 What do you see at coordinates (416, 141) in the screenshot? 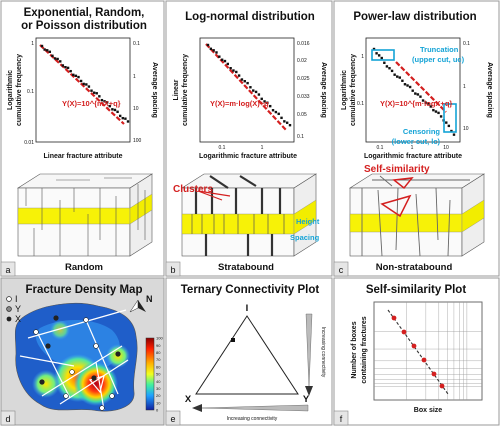
I see `censoring-sublabel: (lower cut, lc)` at bounding box center [416, 141].